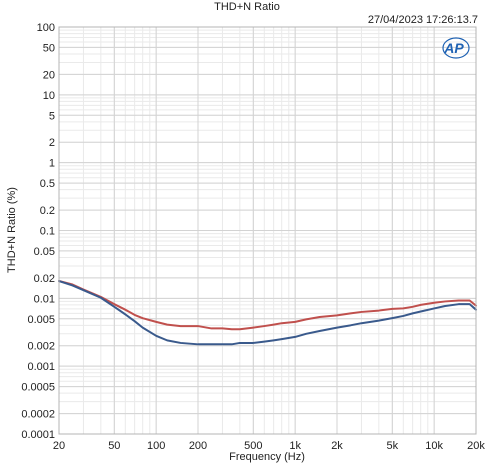 The width and height of the screenshot is (494, 467). I want to click on y-tick-label: 0.005, so click(41, 320).